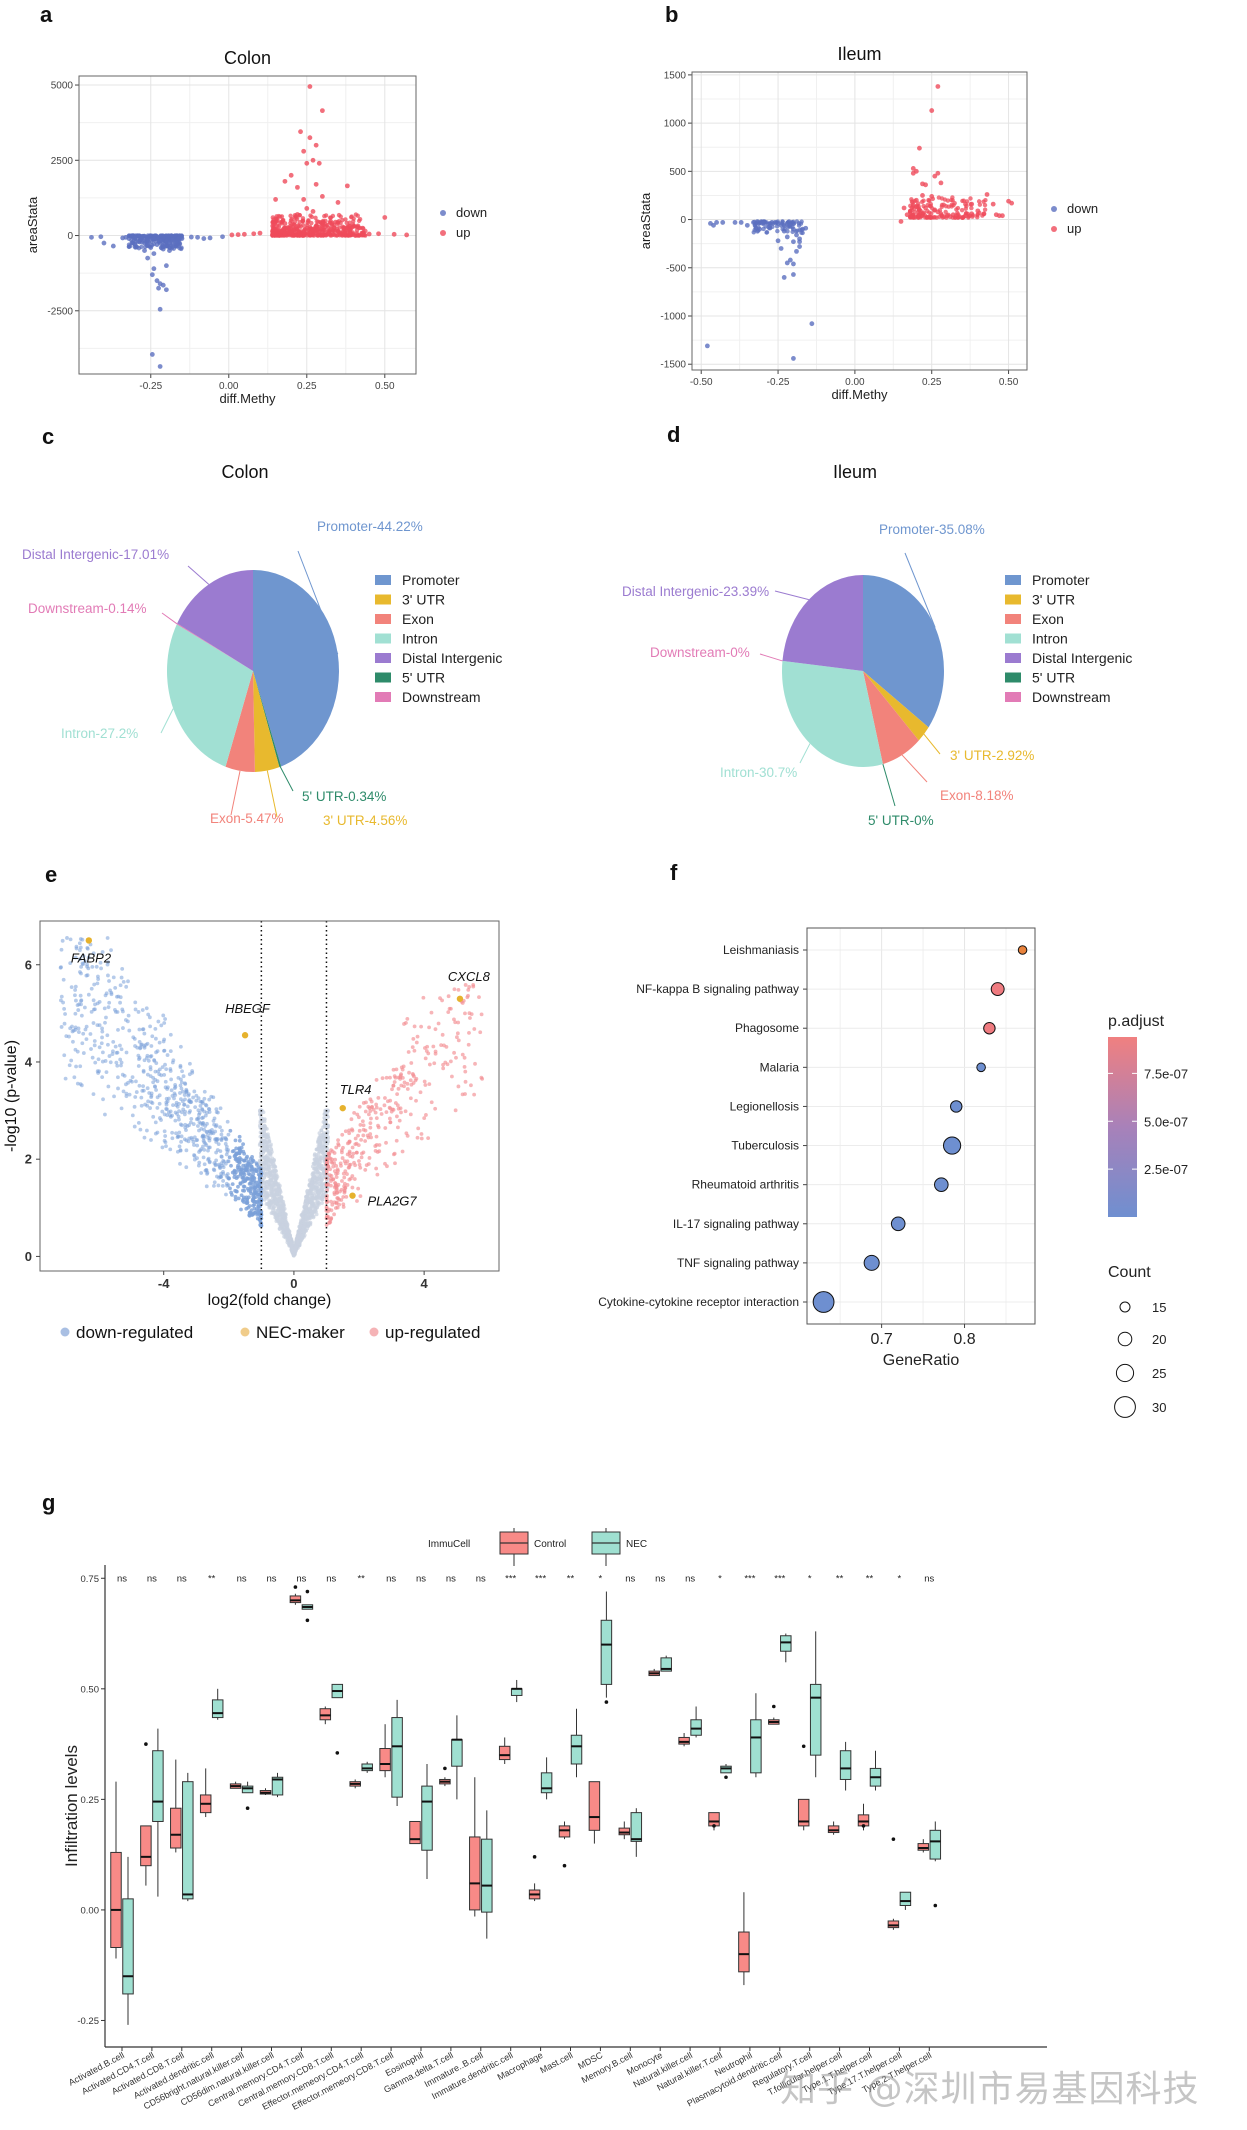 This screenshot has height=2130, width=1247. Describe the element at coordinates (385, 386) in the screenshot. I see `x-tick-label: 0.50` at that location.